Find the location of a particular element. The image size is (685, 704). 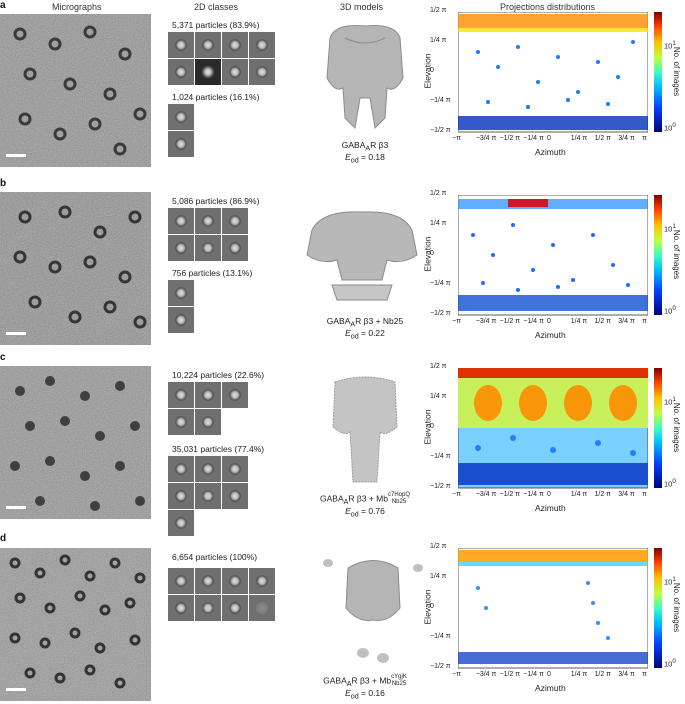

particle-count: 756 particles (13.1%) is located at coordinates (212, 273).